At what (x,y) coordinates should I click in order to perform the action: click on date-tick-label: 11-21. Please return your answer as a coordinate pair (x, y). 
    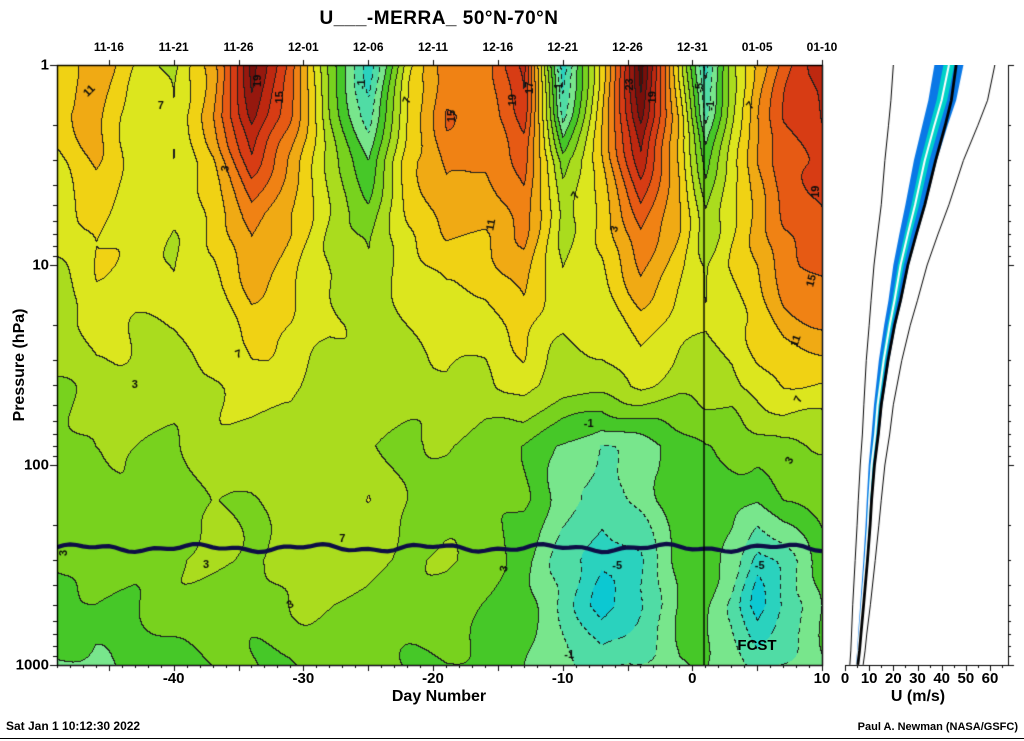
    Looking at the image, I should click on (173, 47).